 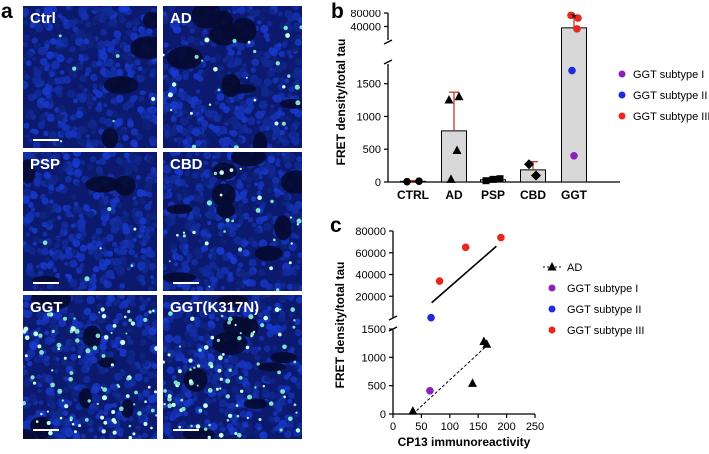 I want to click on legend-label: GGT subtype I, so click(x=668, y=75).